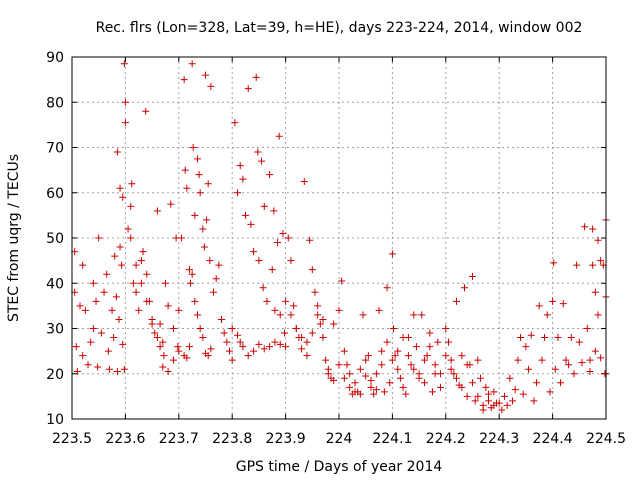 The height and width of the screenshot is (480, 640). Describe the element at coordinates (232, 439) in the screenshot. I see `x-tick-label: 223.8` at that location.